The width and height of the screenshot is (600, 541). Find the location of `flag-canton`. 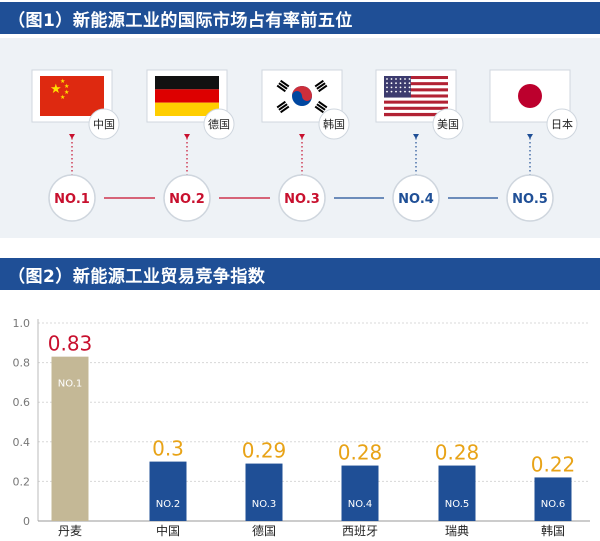

flag-canton is located at coordinates (397, 87).